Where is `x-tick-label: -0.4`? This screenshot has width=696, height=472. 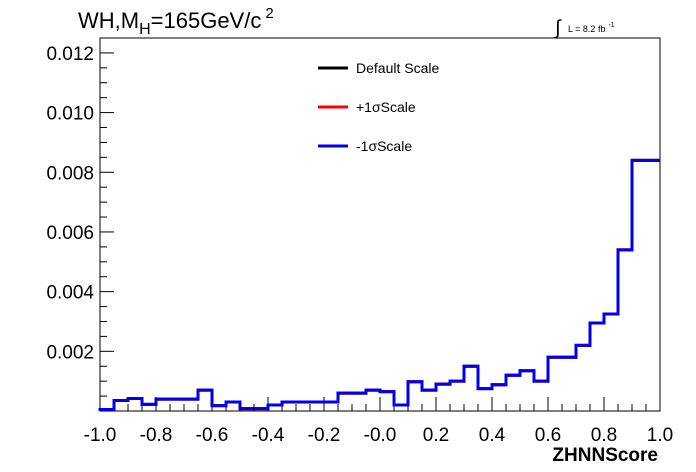
x-tick-label: -0.4 is located at coordinates (268, 435).